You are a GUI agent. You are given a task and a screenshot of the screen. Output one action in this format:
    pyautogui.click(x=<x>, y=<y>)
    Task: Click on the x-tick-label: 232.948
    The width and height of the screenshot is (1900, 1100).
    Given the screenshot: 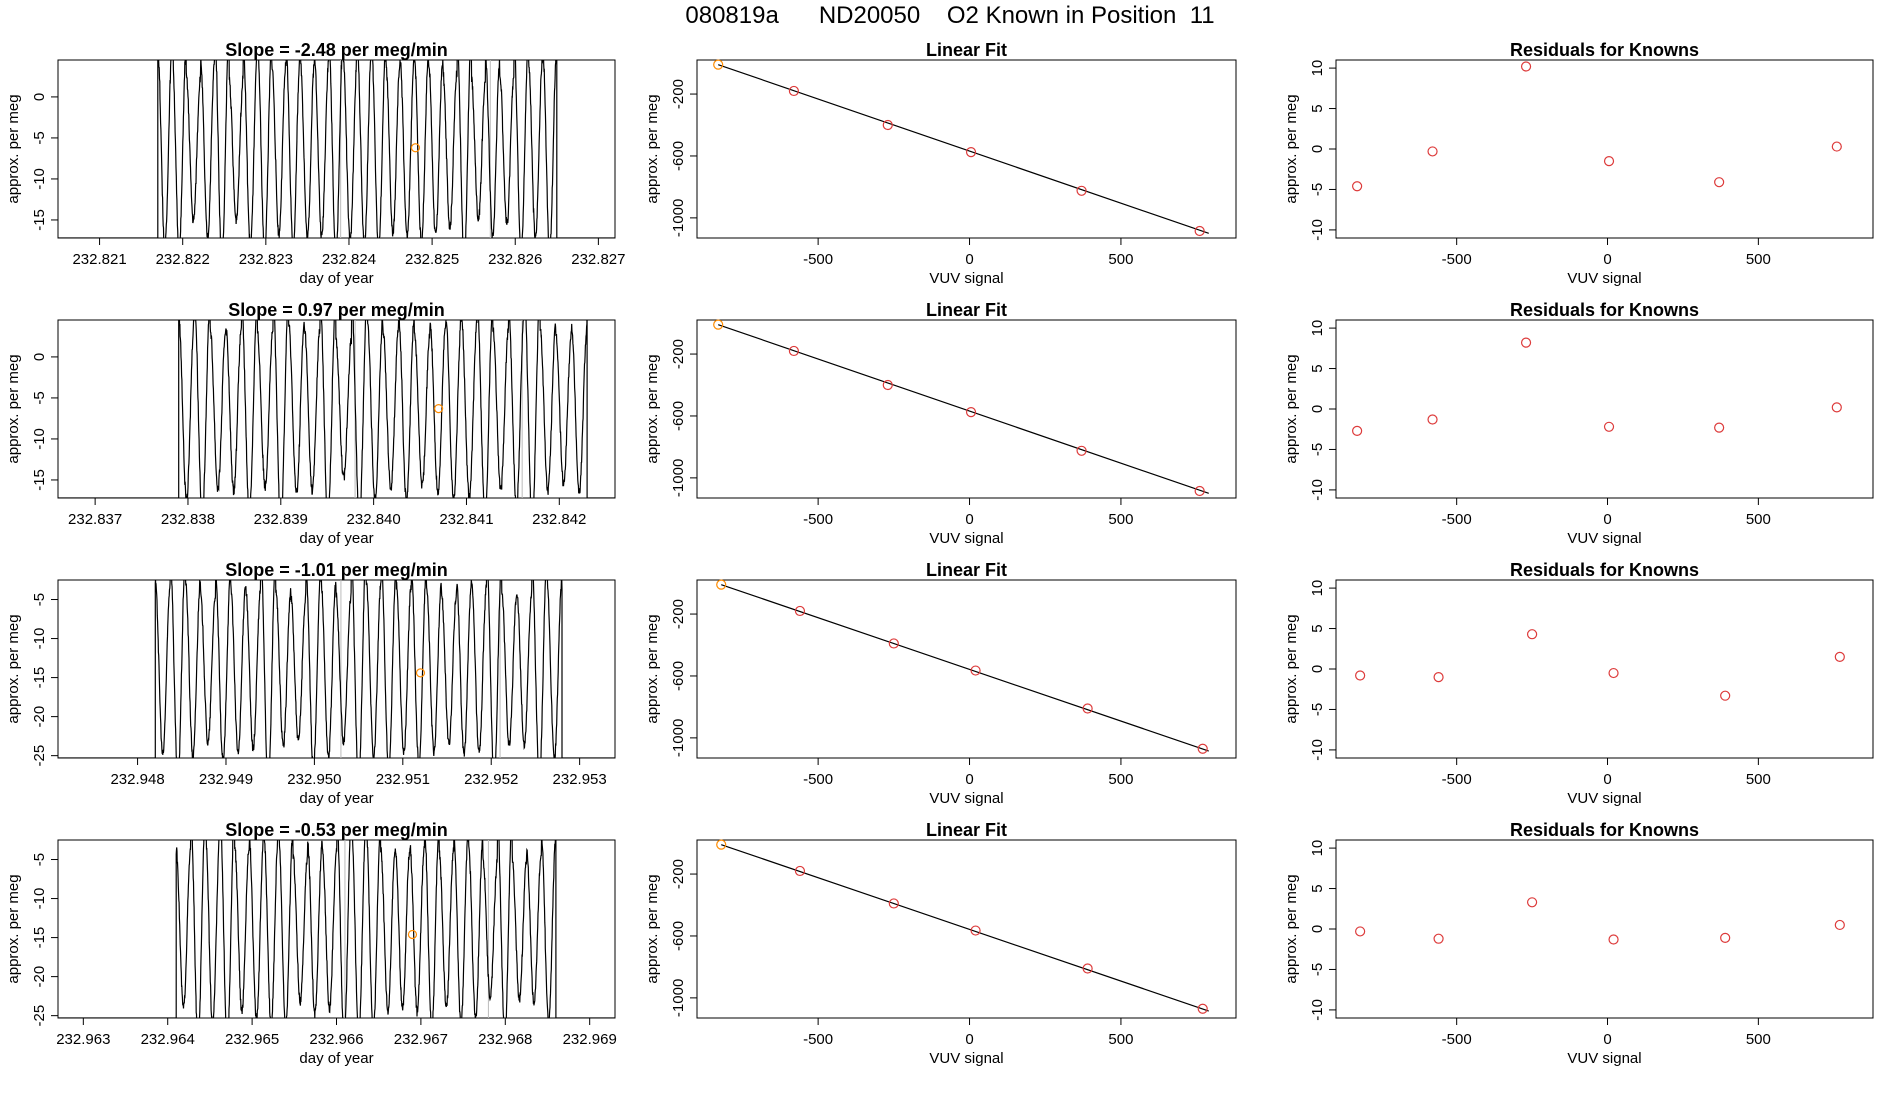 What is the action you would take?
    pyautogui.click(x=137, y=779)
    